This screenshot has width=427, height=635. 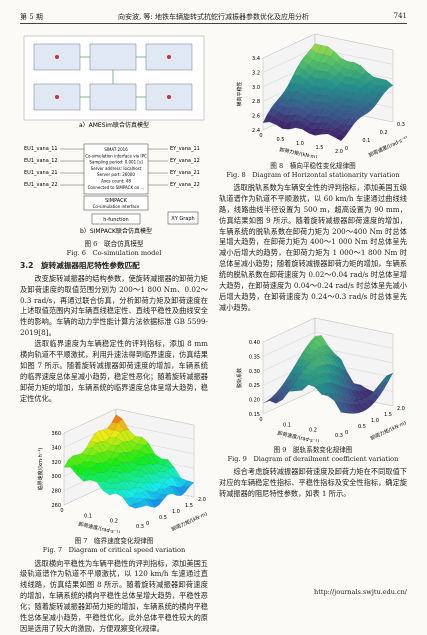 I want to click on z-axis-label: 横向平稳性, so click(x=239, y=93).